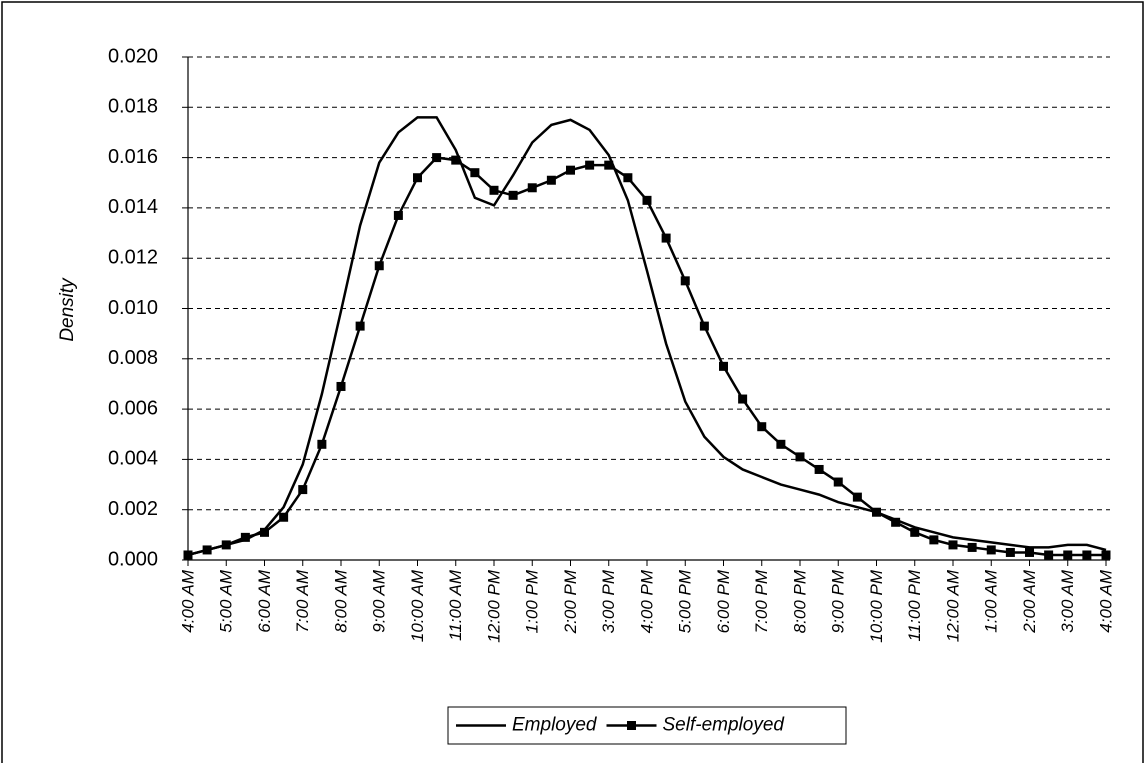 This screenshot has height=763, width=1145. I want to click on x-tick-label: 2:00 AM, so click(1029, 601).